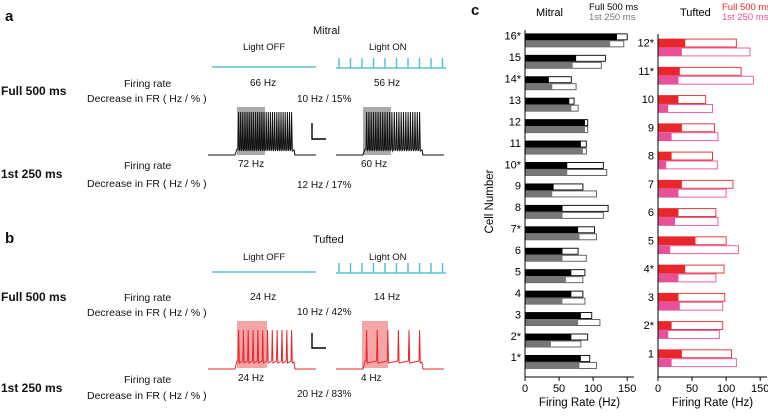 This screenshot has height=417, width=768. Describe the element at coordinates (515, 144) in the screenshot. I see `cell-label: 11` at that location.